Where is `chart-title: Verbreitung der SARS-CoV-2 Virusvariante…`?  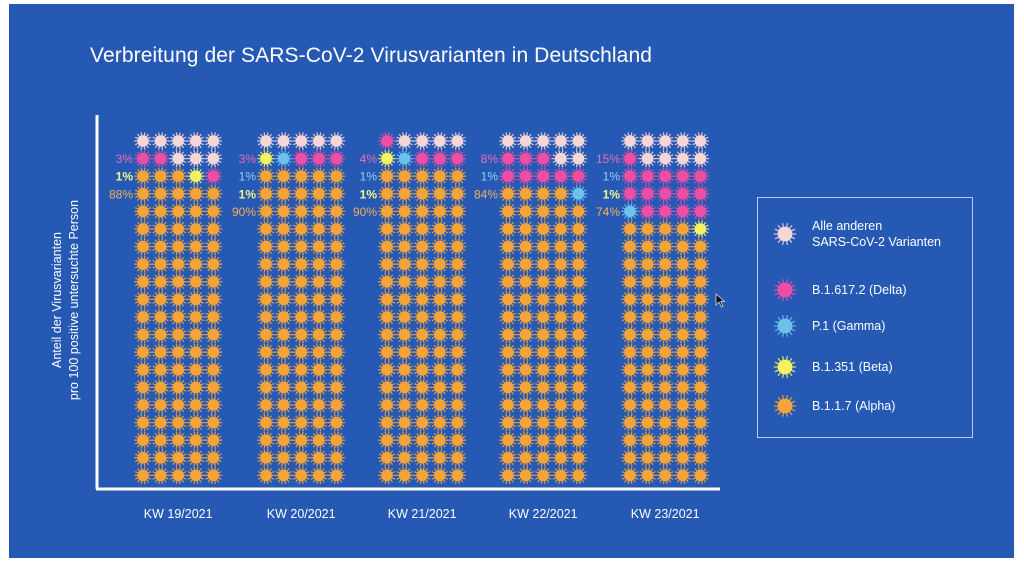 chart-title: Verbreitung der SARS-CoV-2 Virusvariante… is located at coordinates (371, 55).